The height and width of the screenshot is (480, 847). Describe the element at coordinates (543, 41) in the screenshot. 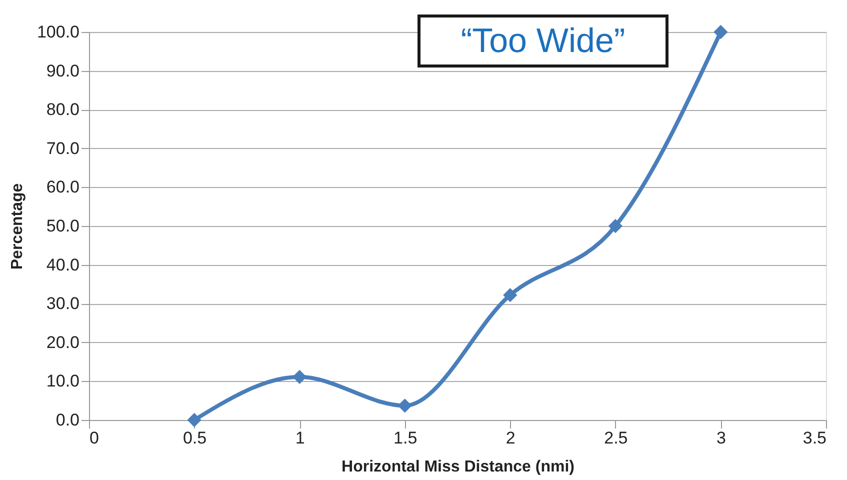

I see `annotation: “Too Wide”` at that location.